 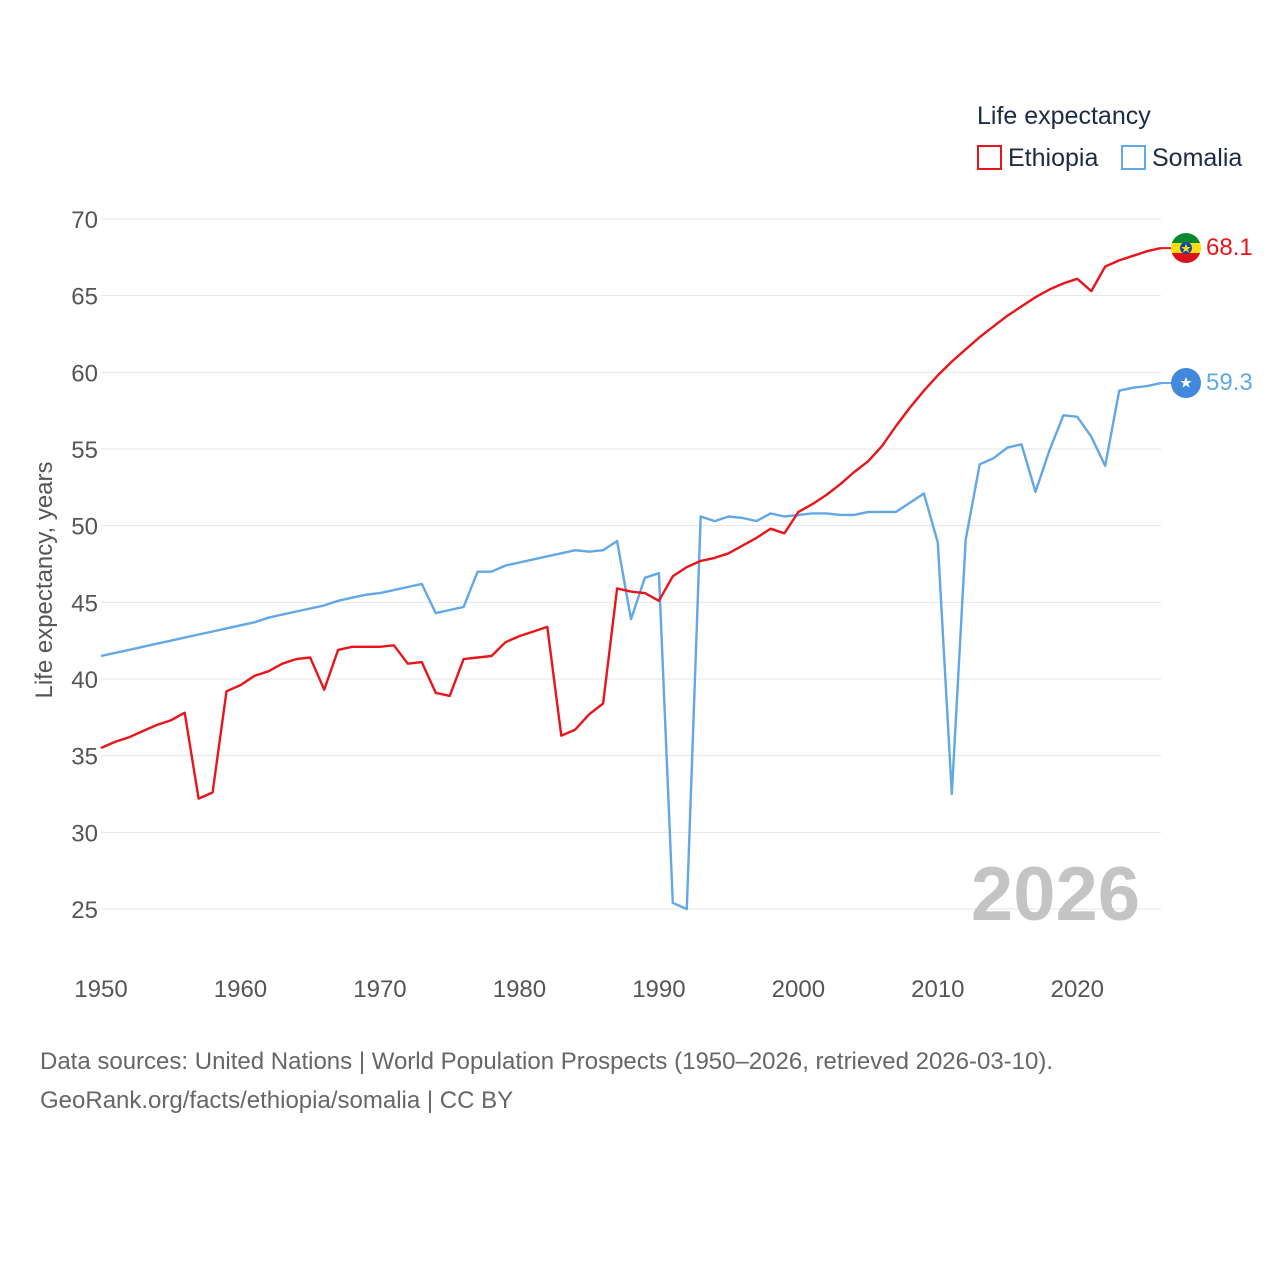 I want to click on x-tick-label: 1990, so click(x=658, y=989).